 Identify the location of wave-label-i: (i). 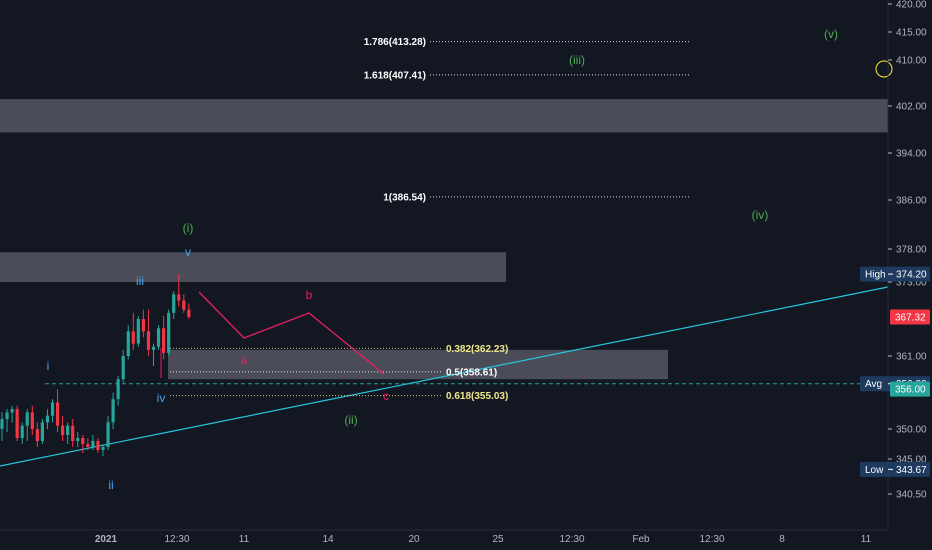
(188, 228).